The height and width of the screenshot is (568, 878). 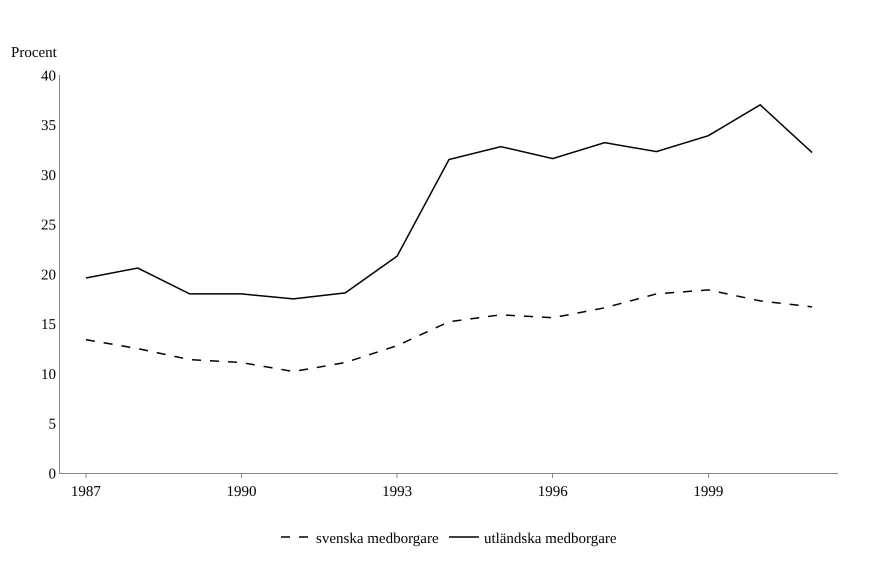 What do you see at coordinates (550, 538) in the screenshot?
I see `legend-label: utländska medborgare` at bounding box center [550, 538].